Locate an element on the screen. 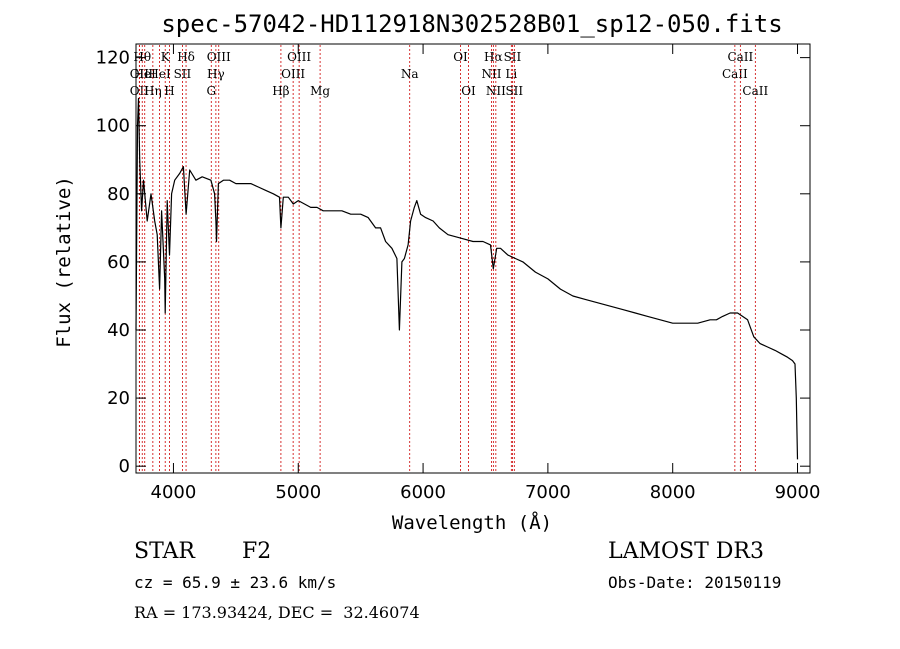  x-tick-label-5000: 5000 is located at coordinates (298, 492).